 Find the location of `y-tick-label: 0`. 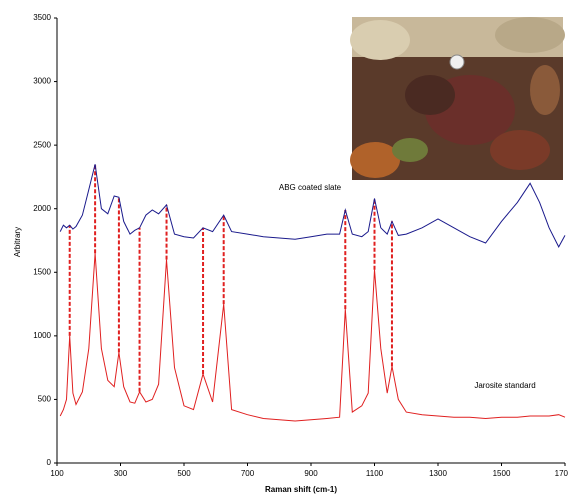

y-tick-label: 0 is located at coordinates (49, 462).